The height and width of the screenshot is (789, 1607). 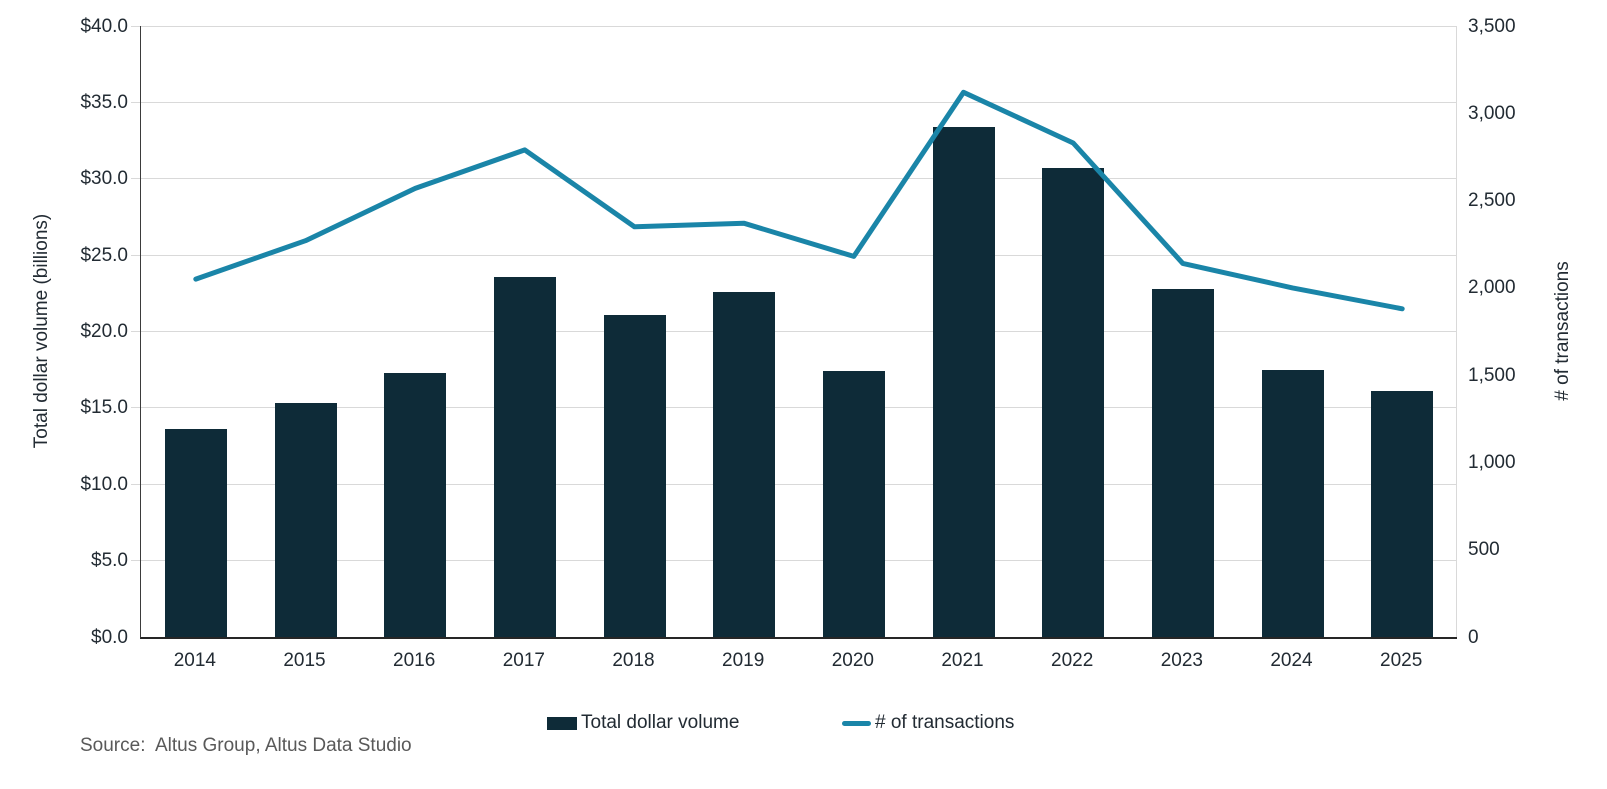 I want to click on y-tick-label-left: $15.0, so click(x=104, y=408).